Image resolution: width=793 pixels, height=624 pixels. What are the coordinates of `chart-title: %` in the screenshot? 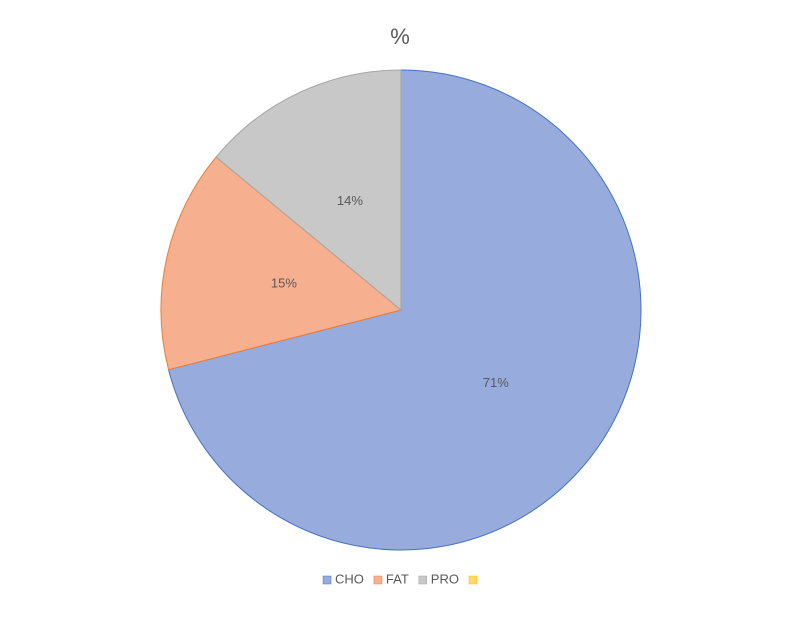 It's located at (400, 36).